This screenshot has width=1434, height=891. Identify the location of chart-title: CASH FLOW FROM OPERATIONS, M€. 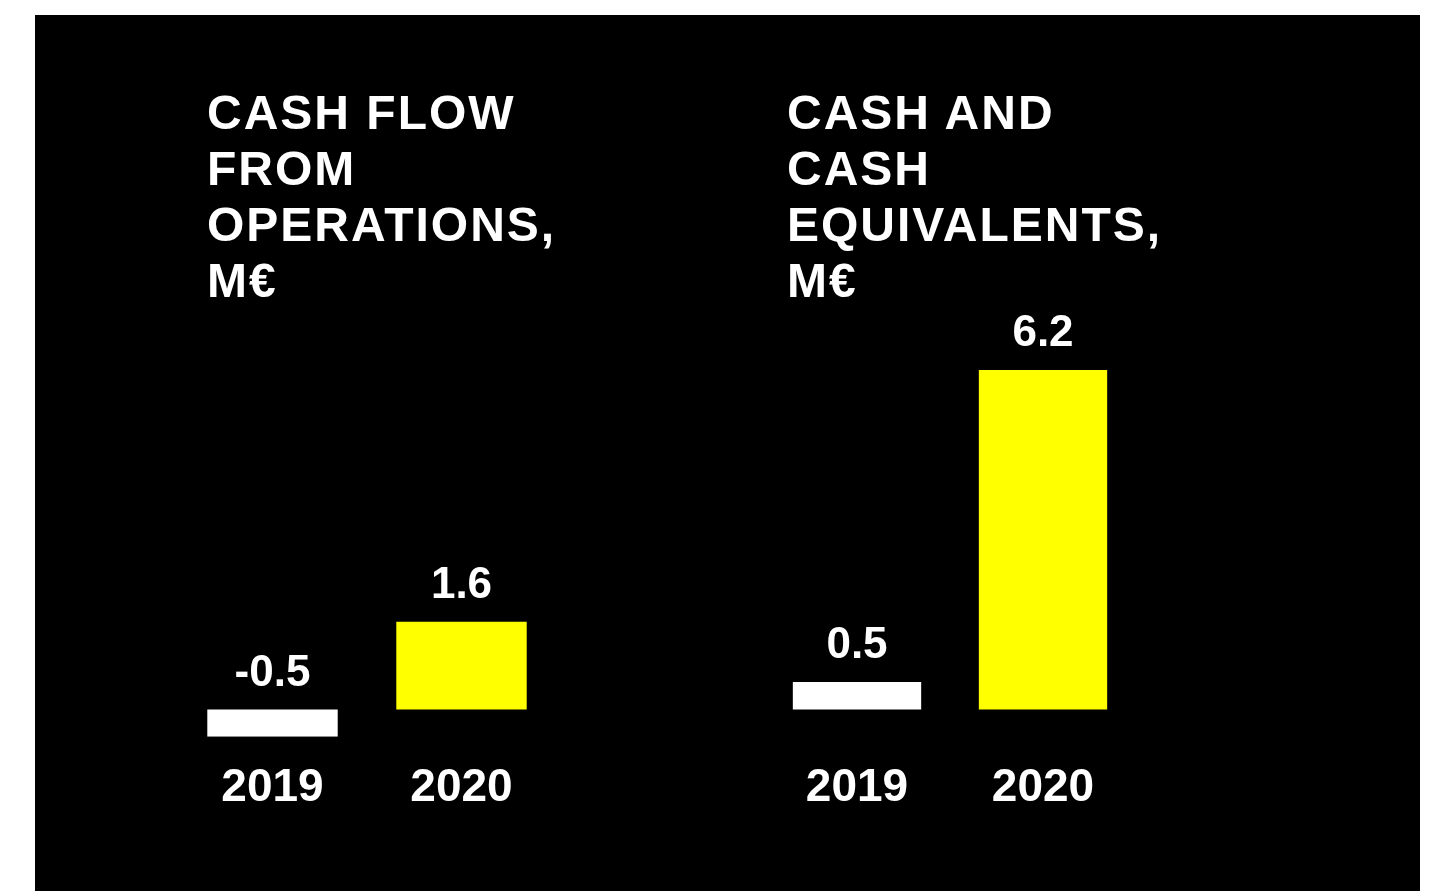
(382, 197).